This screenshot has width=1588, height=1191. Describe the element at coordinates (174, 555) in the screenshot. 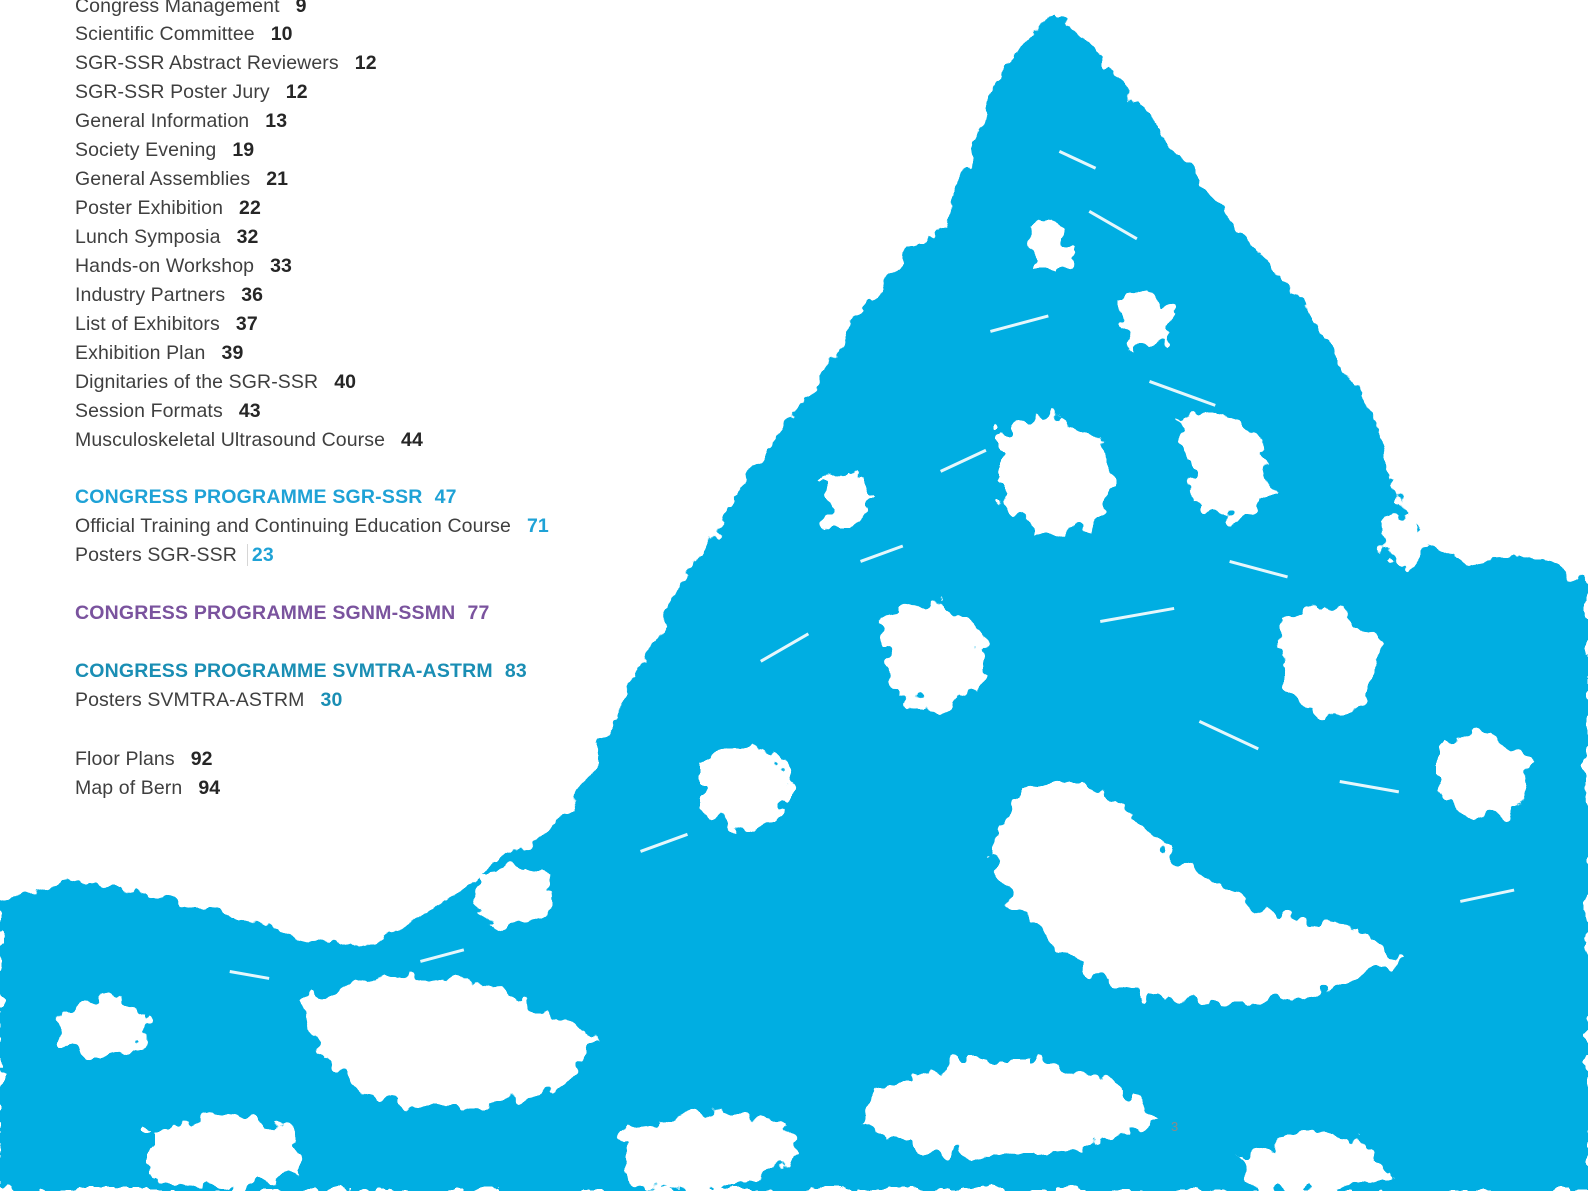

I see `toc-item: Posters SGR-SSR 23` at that location.